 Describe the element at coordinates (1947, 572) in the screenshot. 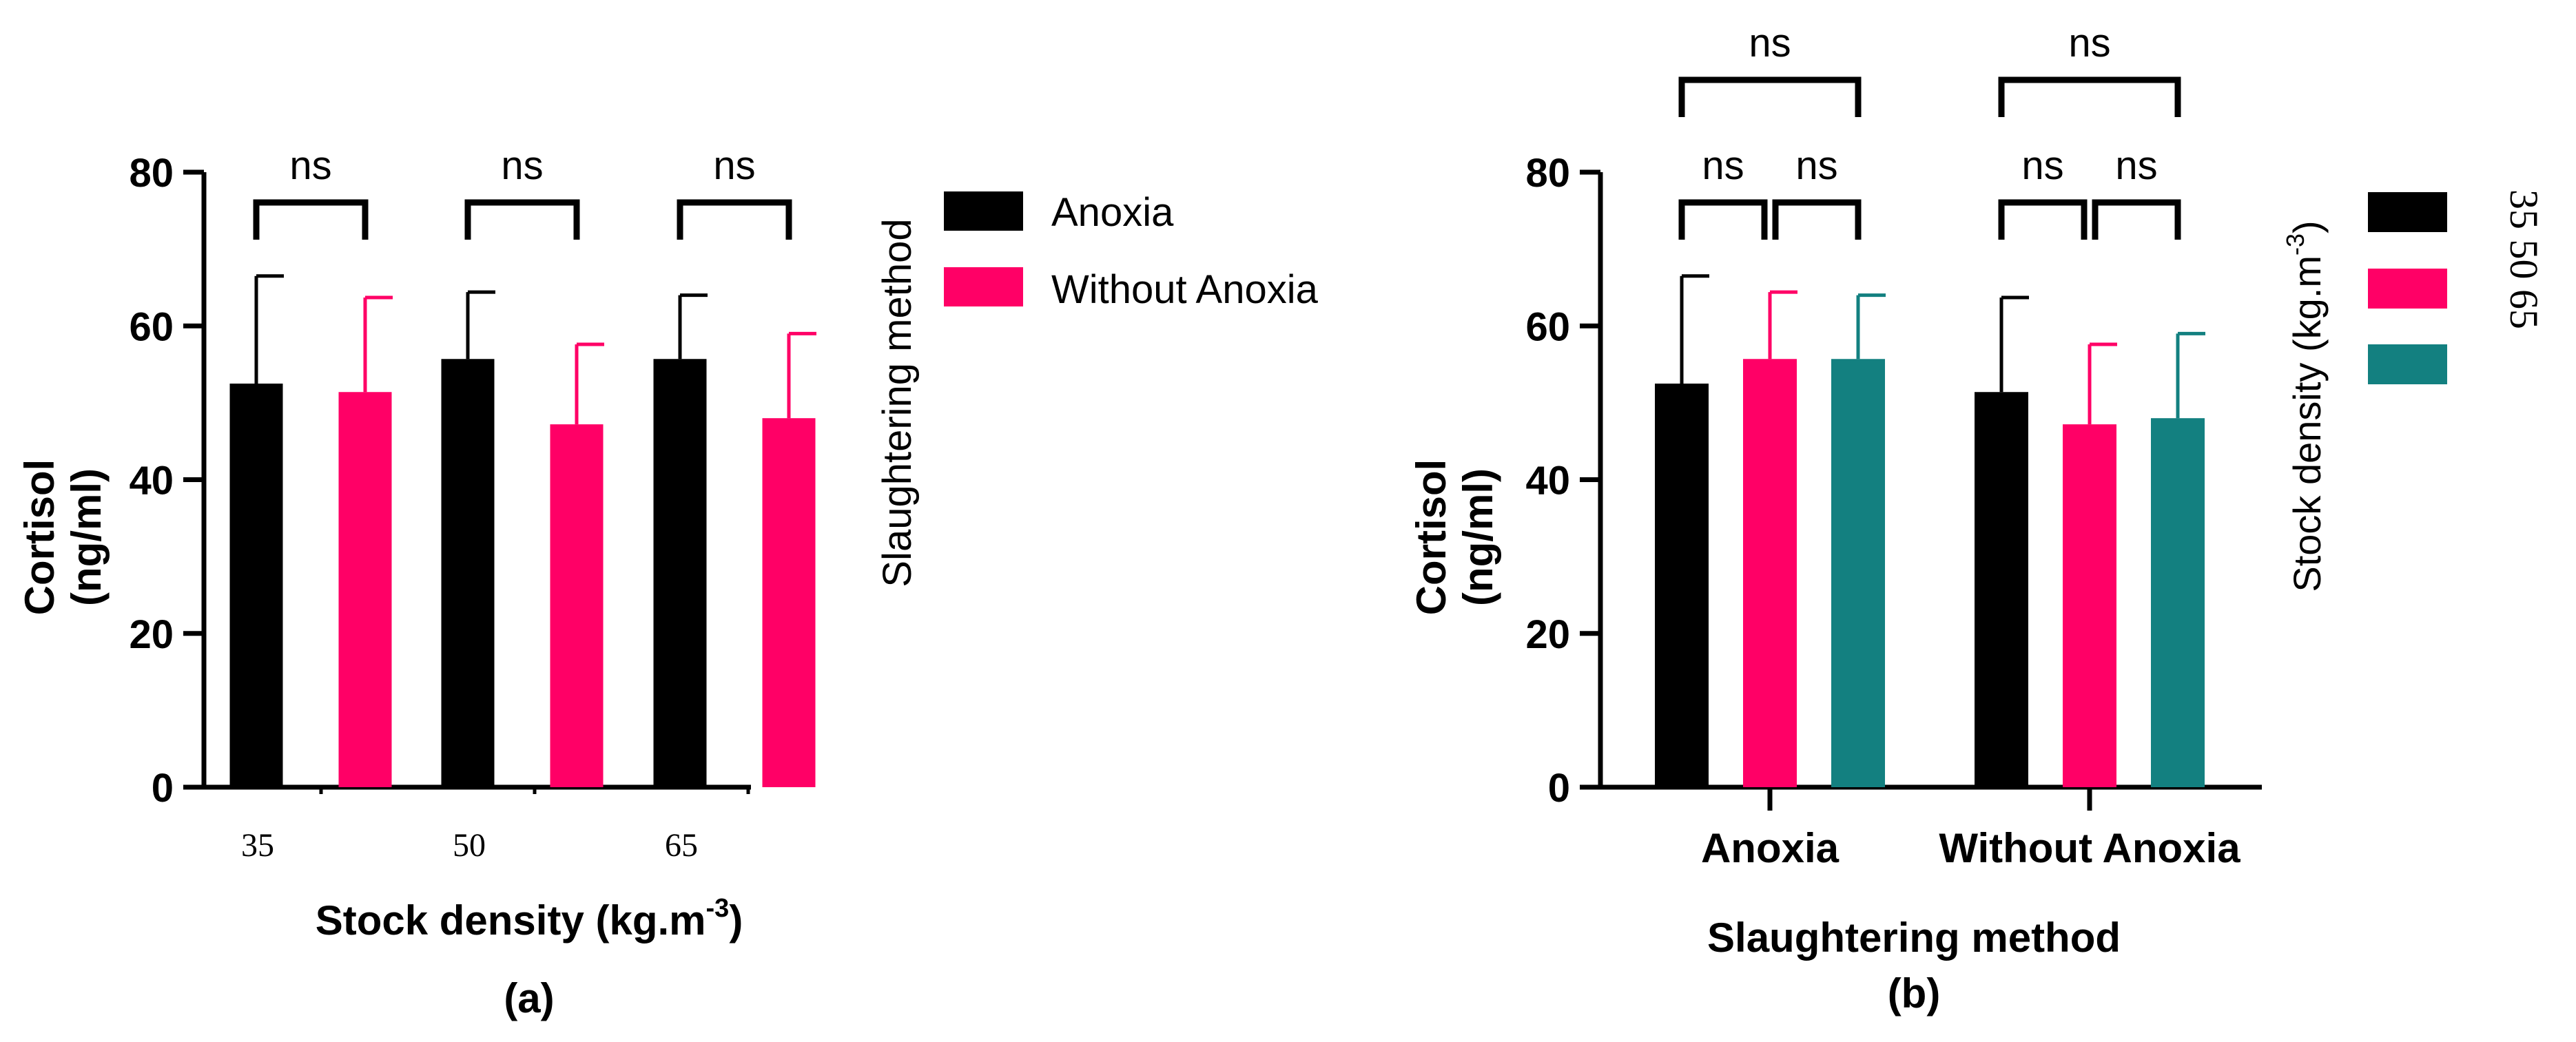

I see `panel-b-bars: Anoxia Without Anoxia` at that location.